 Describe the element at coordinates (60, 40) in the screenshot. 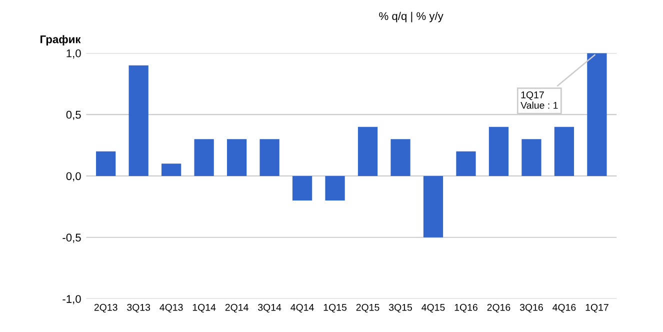

I see `chart-title: График` at that location.